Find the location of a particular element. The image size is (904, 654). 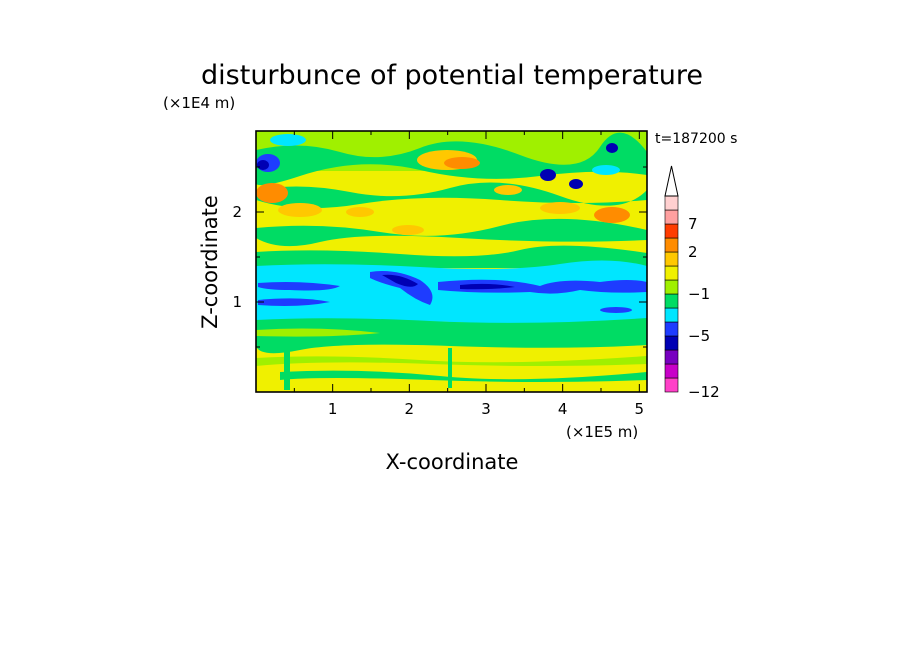

tick-labels: 1 2 3 4 5 1 2 is located at coordinates (438, 310).